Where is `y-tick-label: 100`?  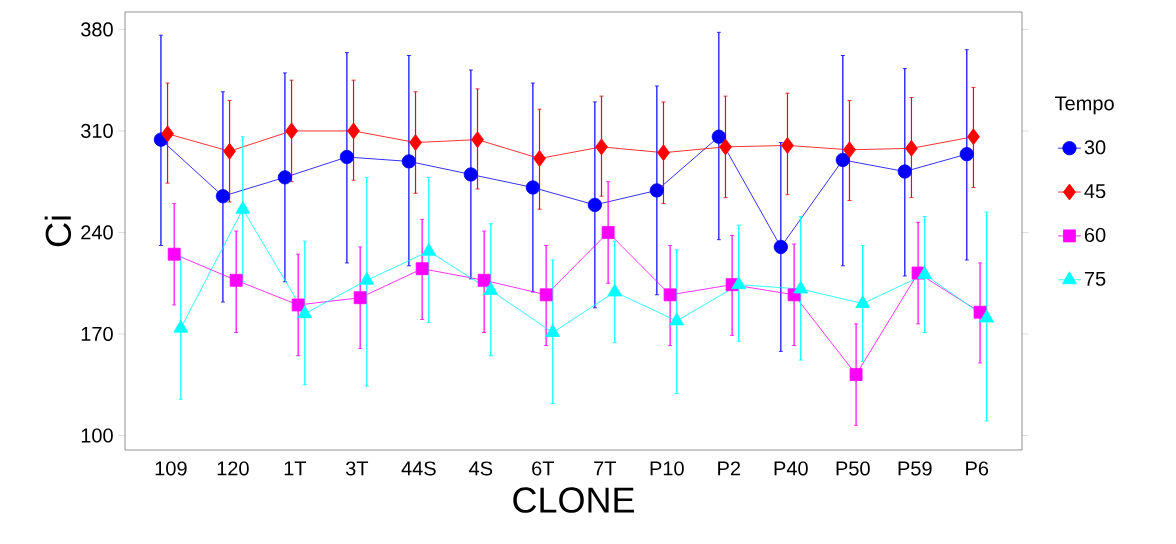
y-tick-label: 100 is located at coordinates (97, 435).